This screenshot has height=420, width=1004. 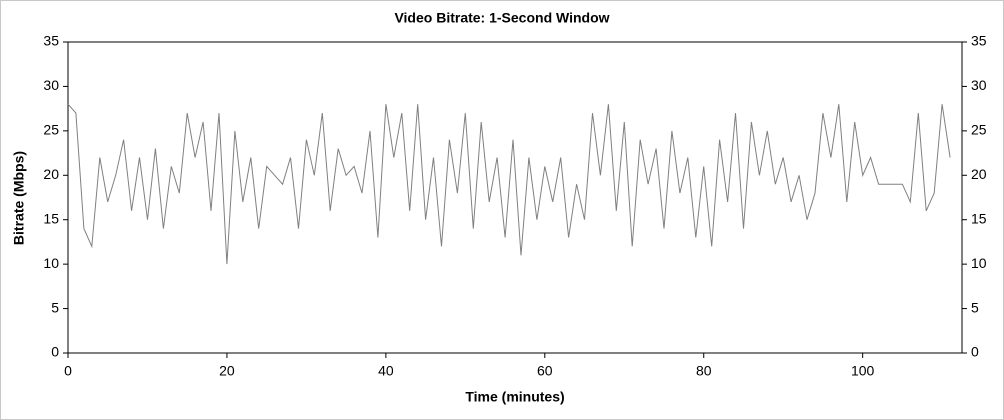 What do you see at coordinates (514, 397) in the screenshot?
I see `x-axis-label: Time (minutes)` at bounding box center [514, 397].